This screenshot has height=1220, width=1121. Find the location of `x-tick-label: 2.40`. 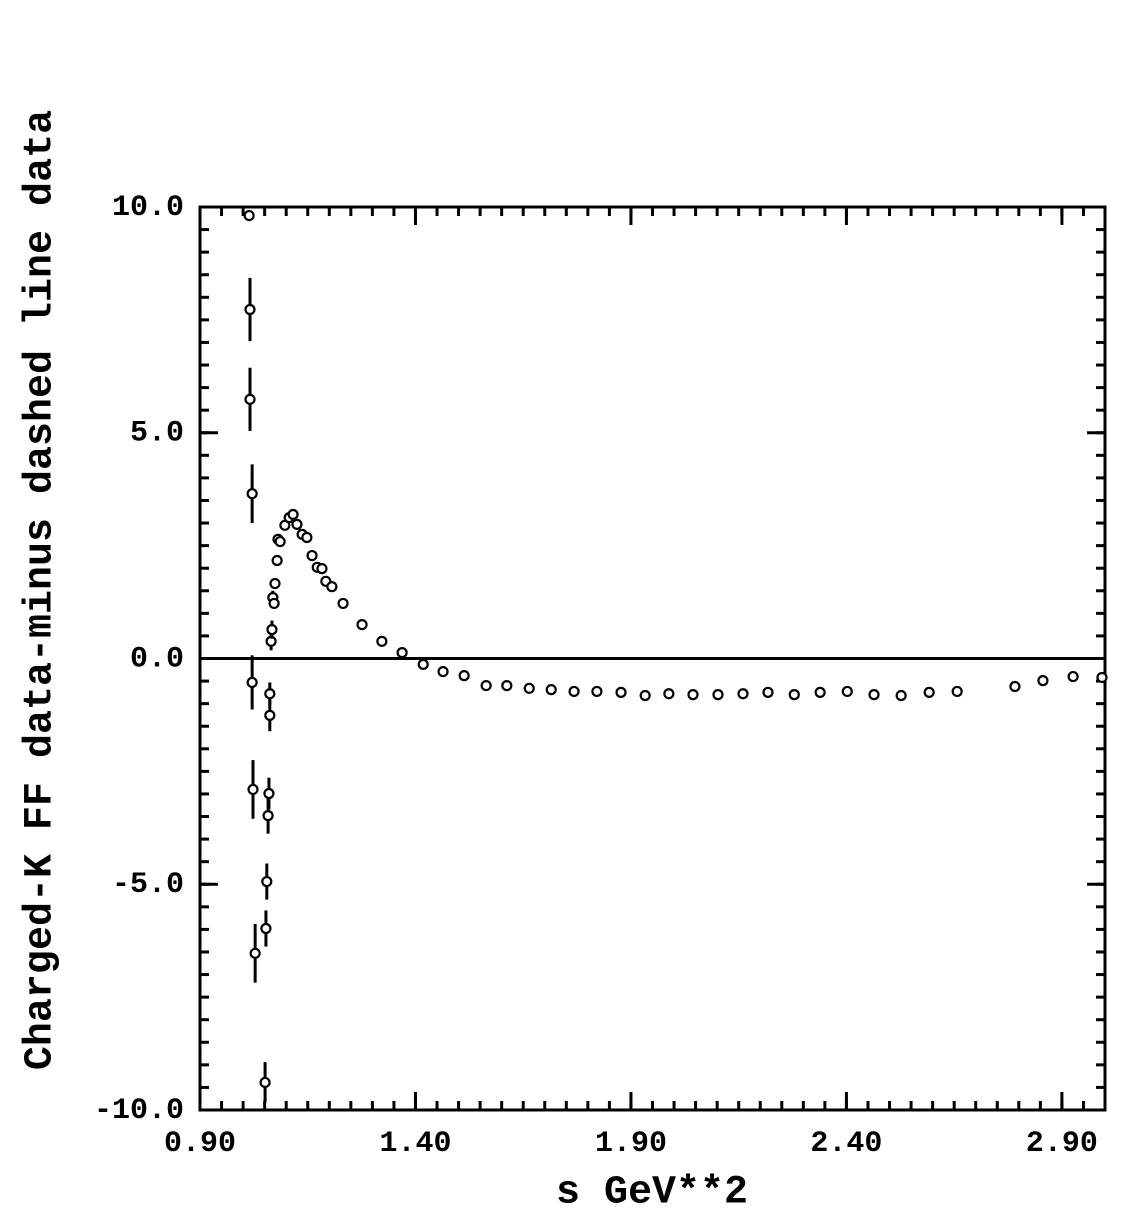

x-tick-label: 2.40 is located at coordinates (846, 1144).